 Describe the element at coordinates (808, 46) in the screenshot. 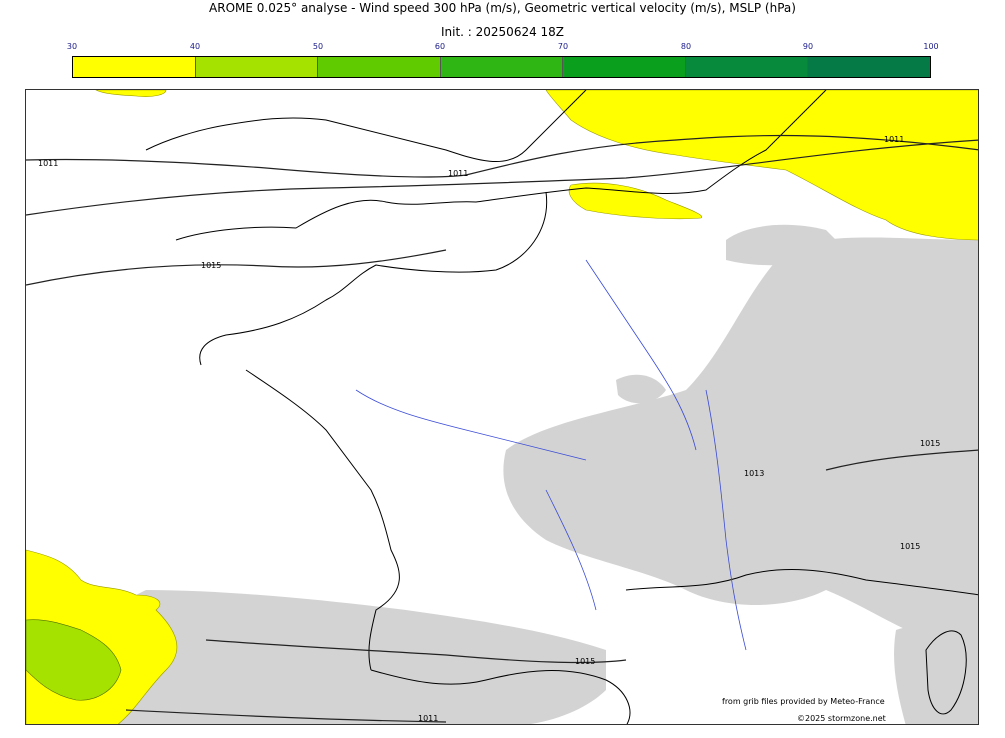

I see `colorbar-tick: 90` at that location.